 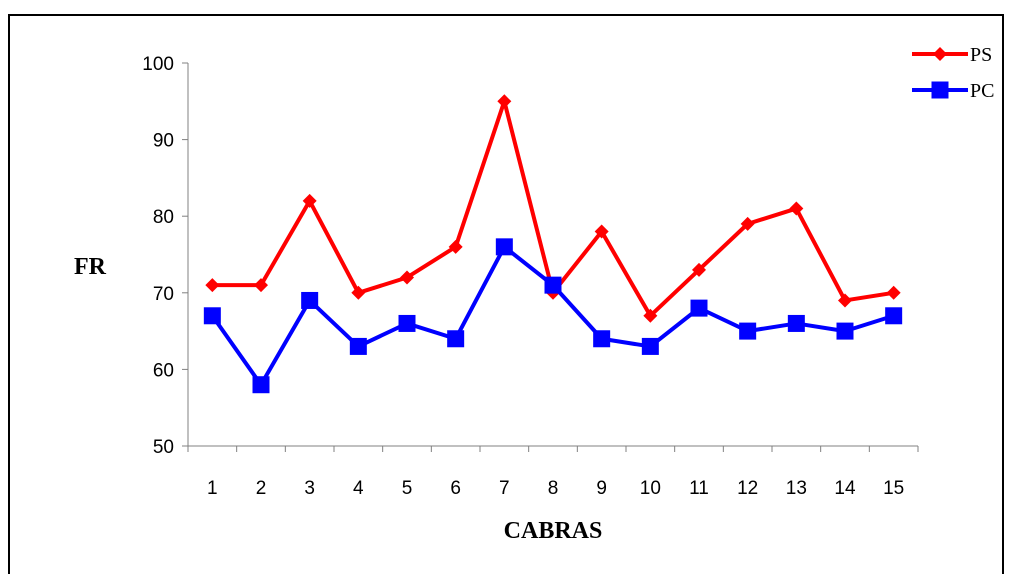 I want to click on x-tick-label: 11, so click(x=699, y=488).